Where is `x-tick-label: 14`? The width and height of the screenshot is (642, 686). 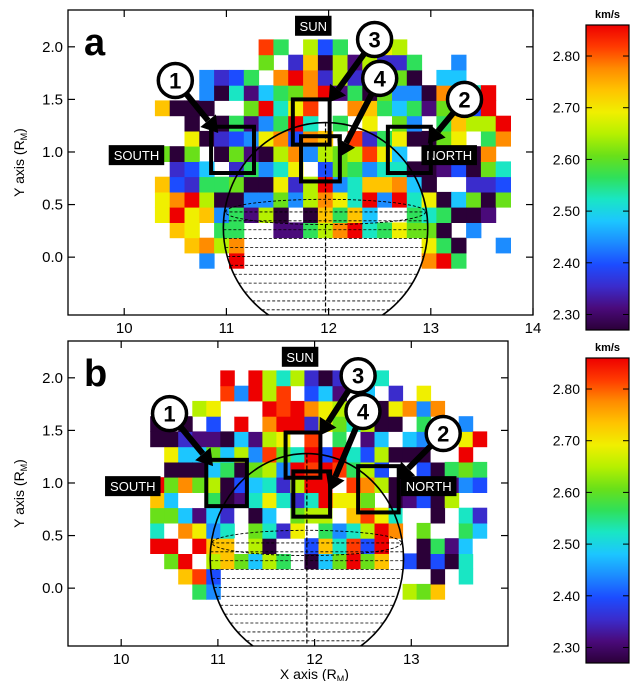 x-tick-label: 14 is located at coordinates (533, 328).